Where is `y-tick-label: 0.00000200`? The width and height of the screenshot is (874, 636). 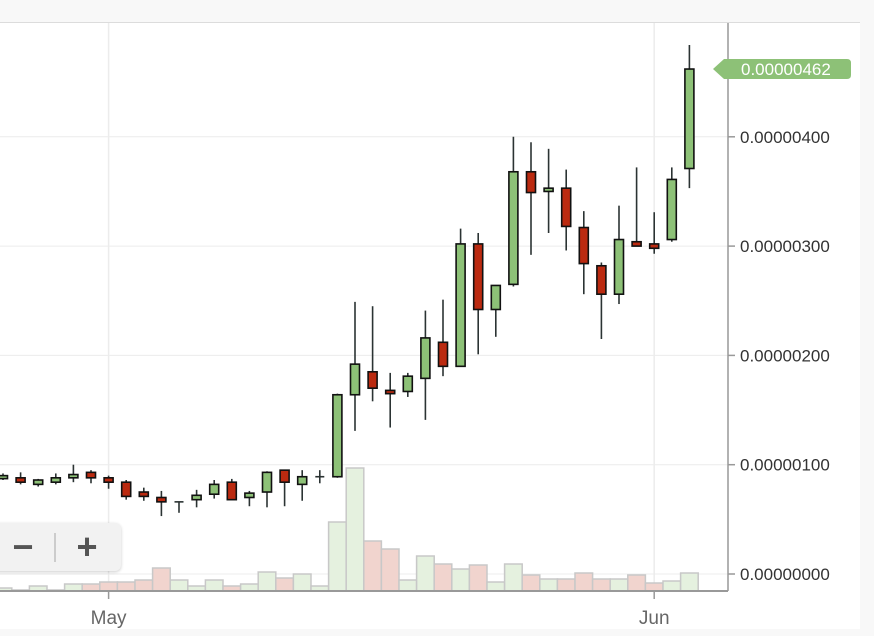 y-tick-label: 0.00000200 is located at coordinates (785, 355).